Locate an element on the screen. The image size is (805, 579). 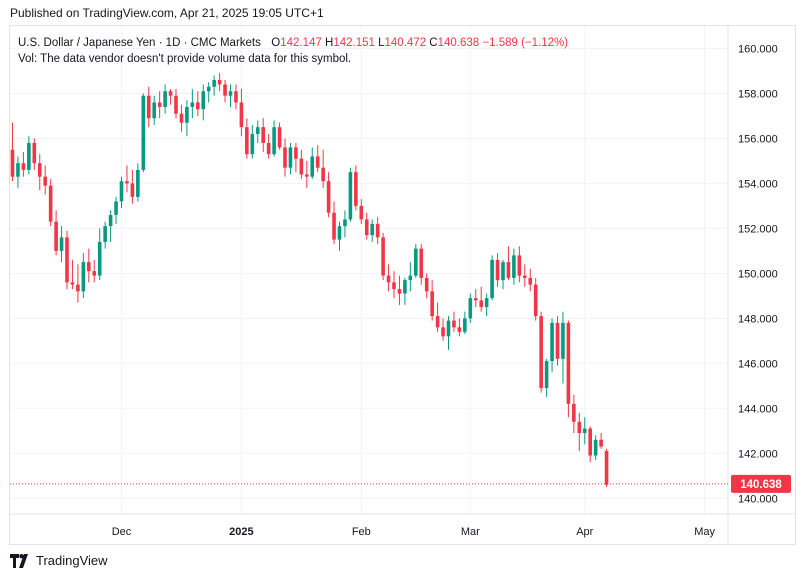
last-price-label: 140.638 is located at coordinates (761, 485).